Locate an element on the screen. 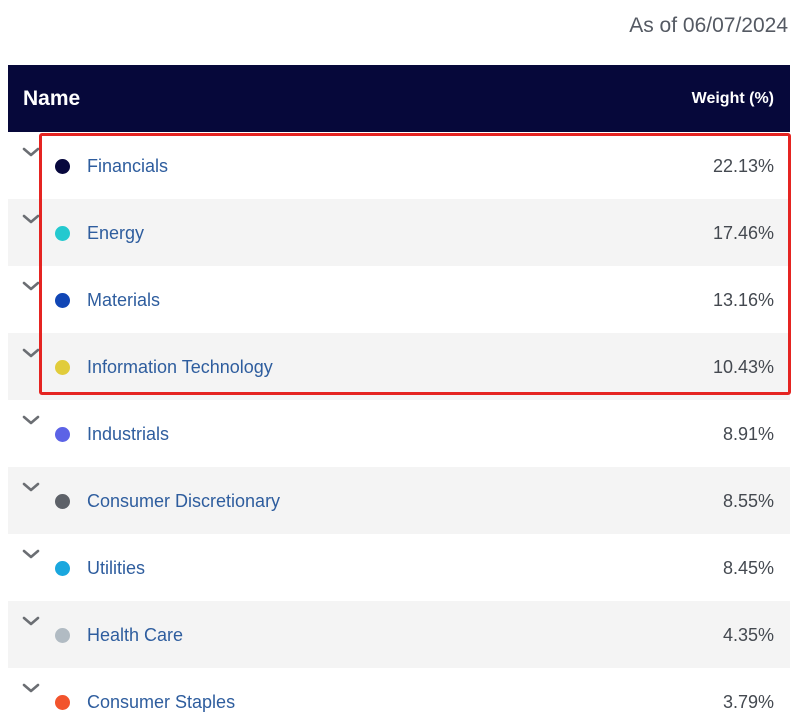 The image size is (800, 727). sector-weight: 8.55% is located at coordinates (748, 501).